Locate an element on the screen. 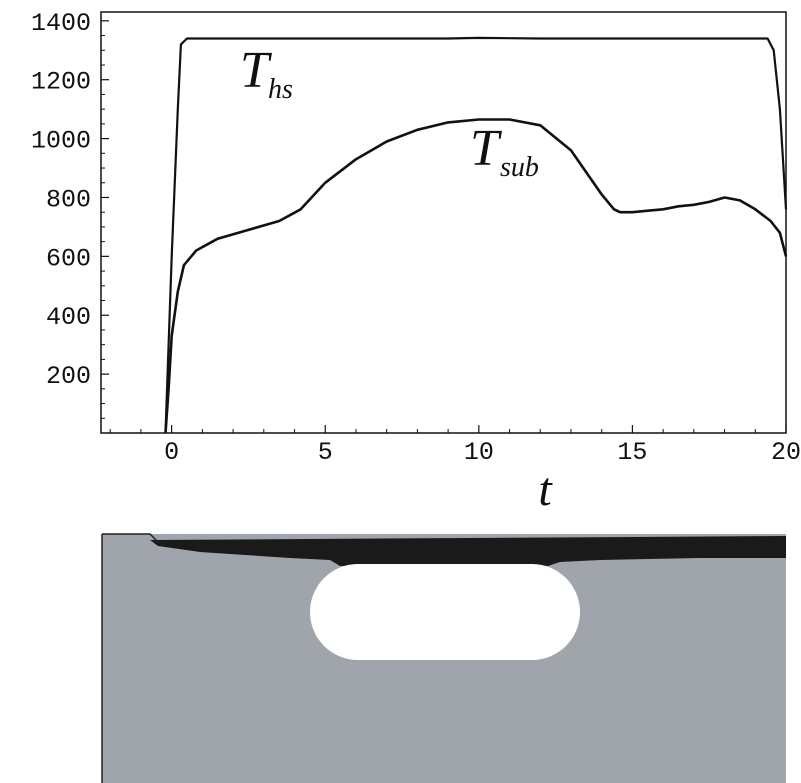 Image resolution: width=801 pixels, height=783 pixels. y-tick-label: 1400 is located at coordinates (61, 23).